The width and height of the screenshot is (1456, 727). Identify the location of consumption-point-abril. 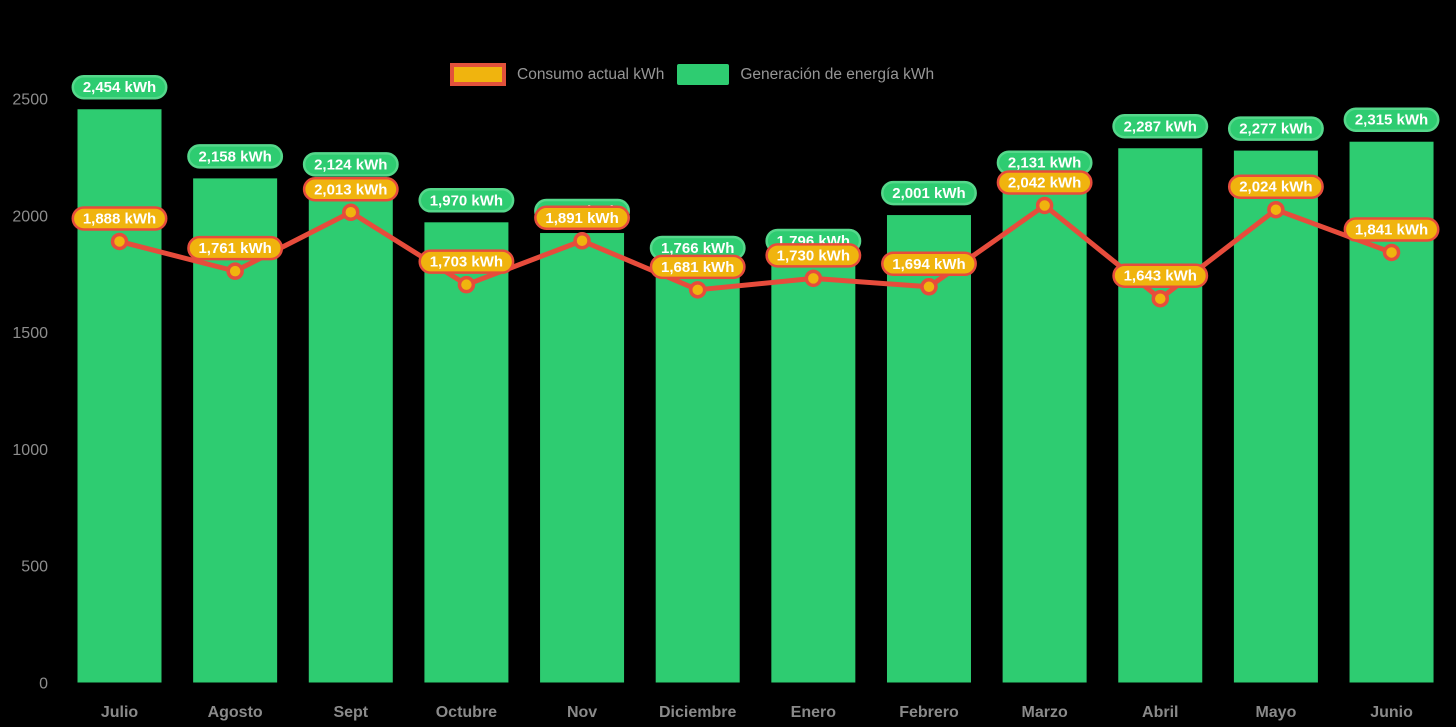
(1160, 298).